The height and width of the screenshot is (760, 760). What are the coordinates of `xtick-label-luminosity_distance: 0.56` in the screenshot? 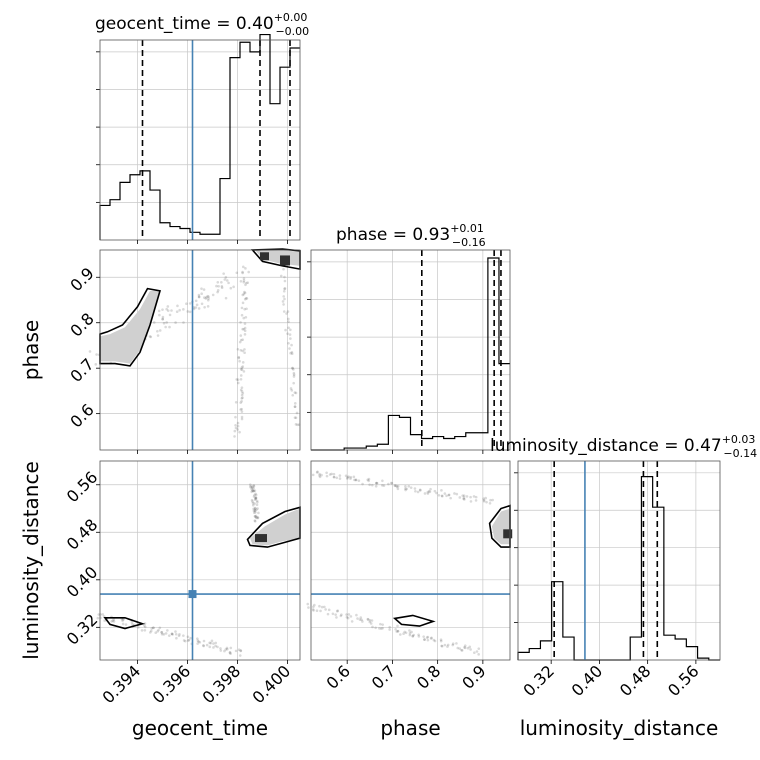 It's located at (683, 680).